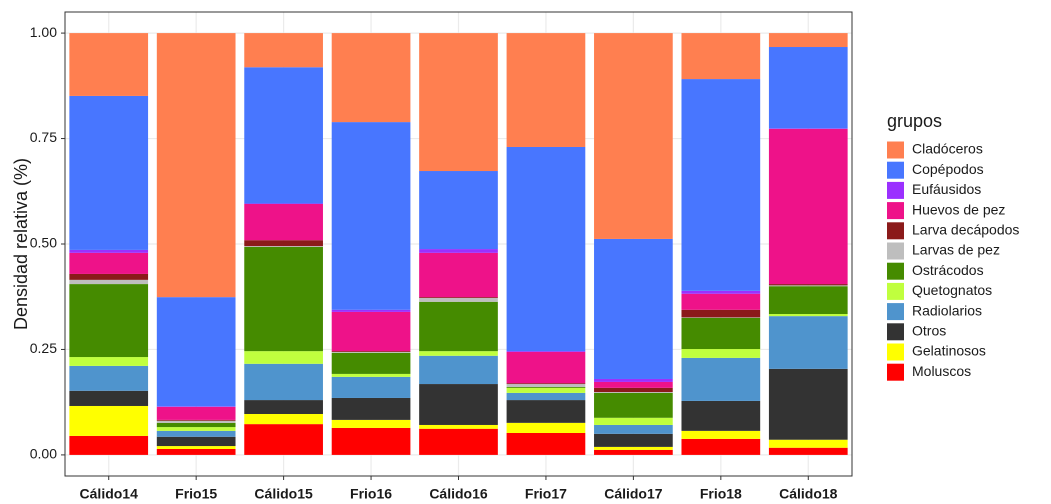 The image size is (1051, 504). Describe the element at coordinates (948, 169) in the screenshot. I see `legend-label: Copépodos` at that location.